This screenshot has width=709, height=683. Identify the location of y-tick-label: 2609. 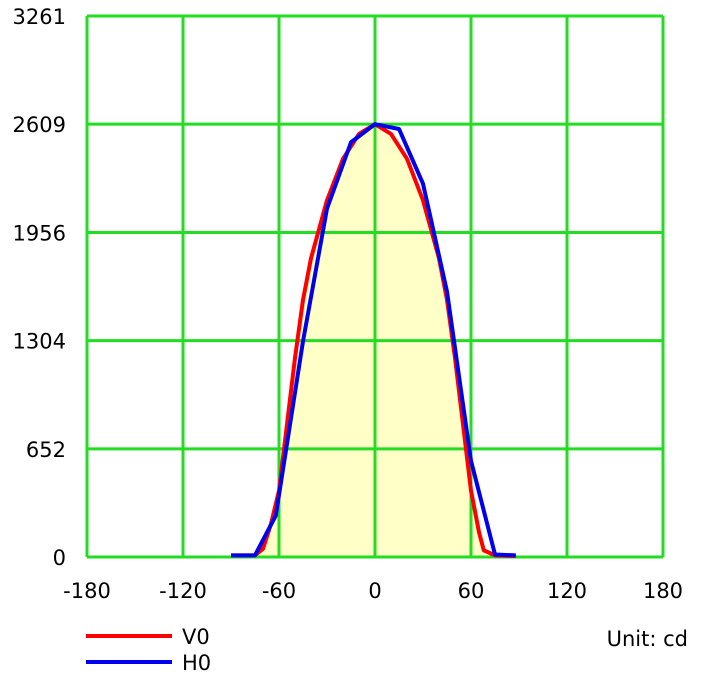
(39, 125).